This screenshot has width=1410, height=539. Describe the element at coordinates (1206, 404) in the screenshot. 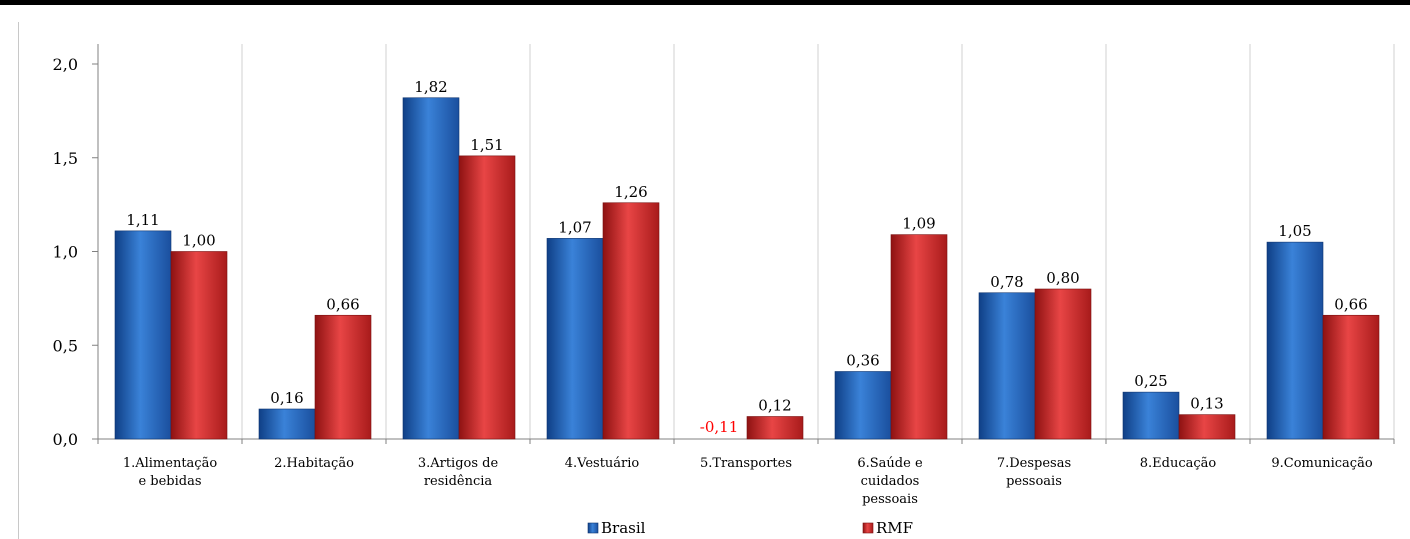

I see `data-label: 0,13` at that location.